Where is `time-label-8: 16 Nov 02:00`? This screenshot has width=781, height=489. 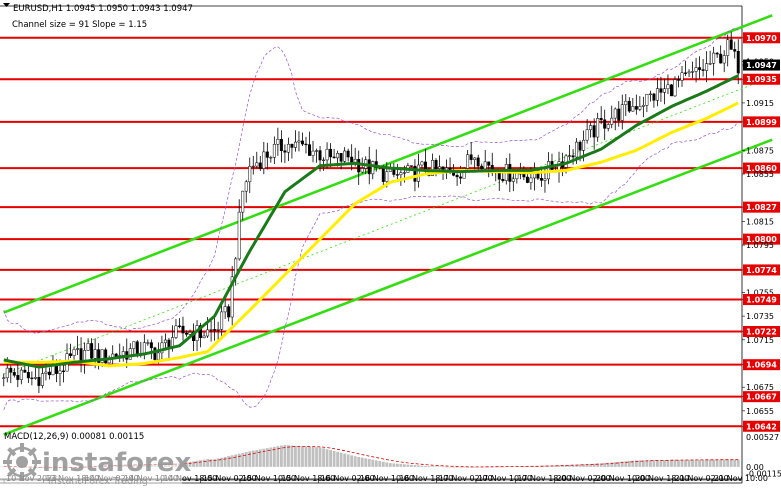
time-label-8: 16 Nov 02:00 is located at coordinates (348, 478).